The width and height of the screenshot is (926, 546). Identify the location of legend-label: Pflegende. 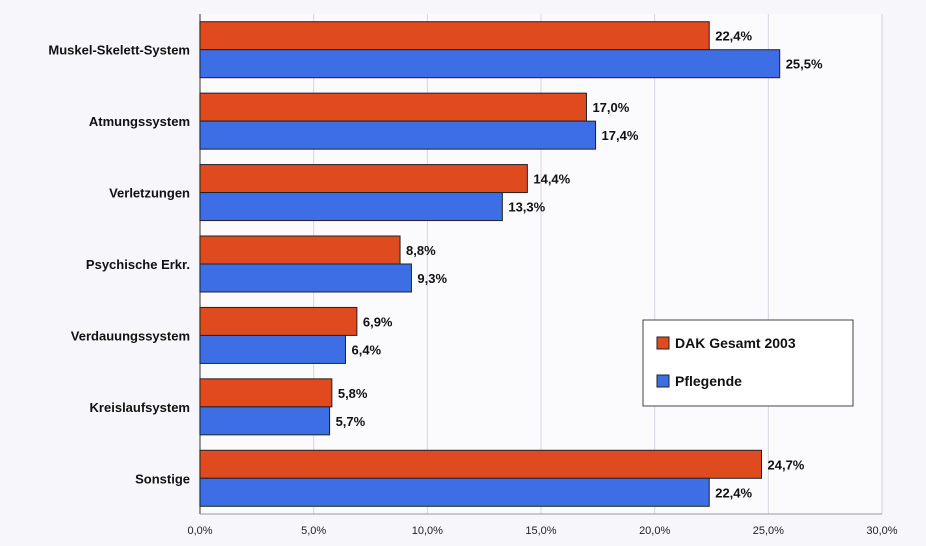
(708, 381).